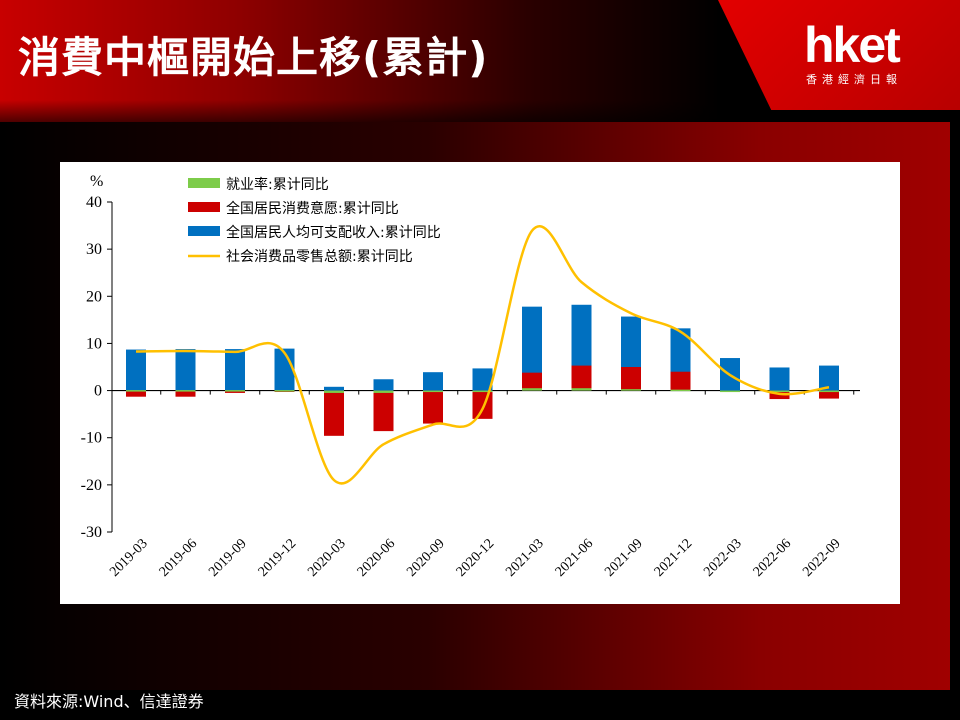 This screenshot has width=960, height=720. I want to click on x-tick-label: 2021-03, so click(525, 558).